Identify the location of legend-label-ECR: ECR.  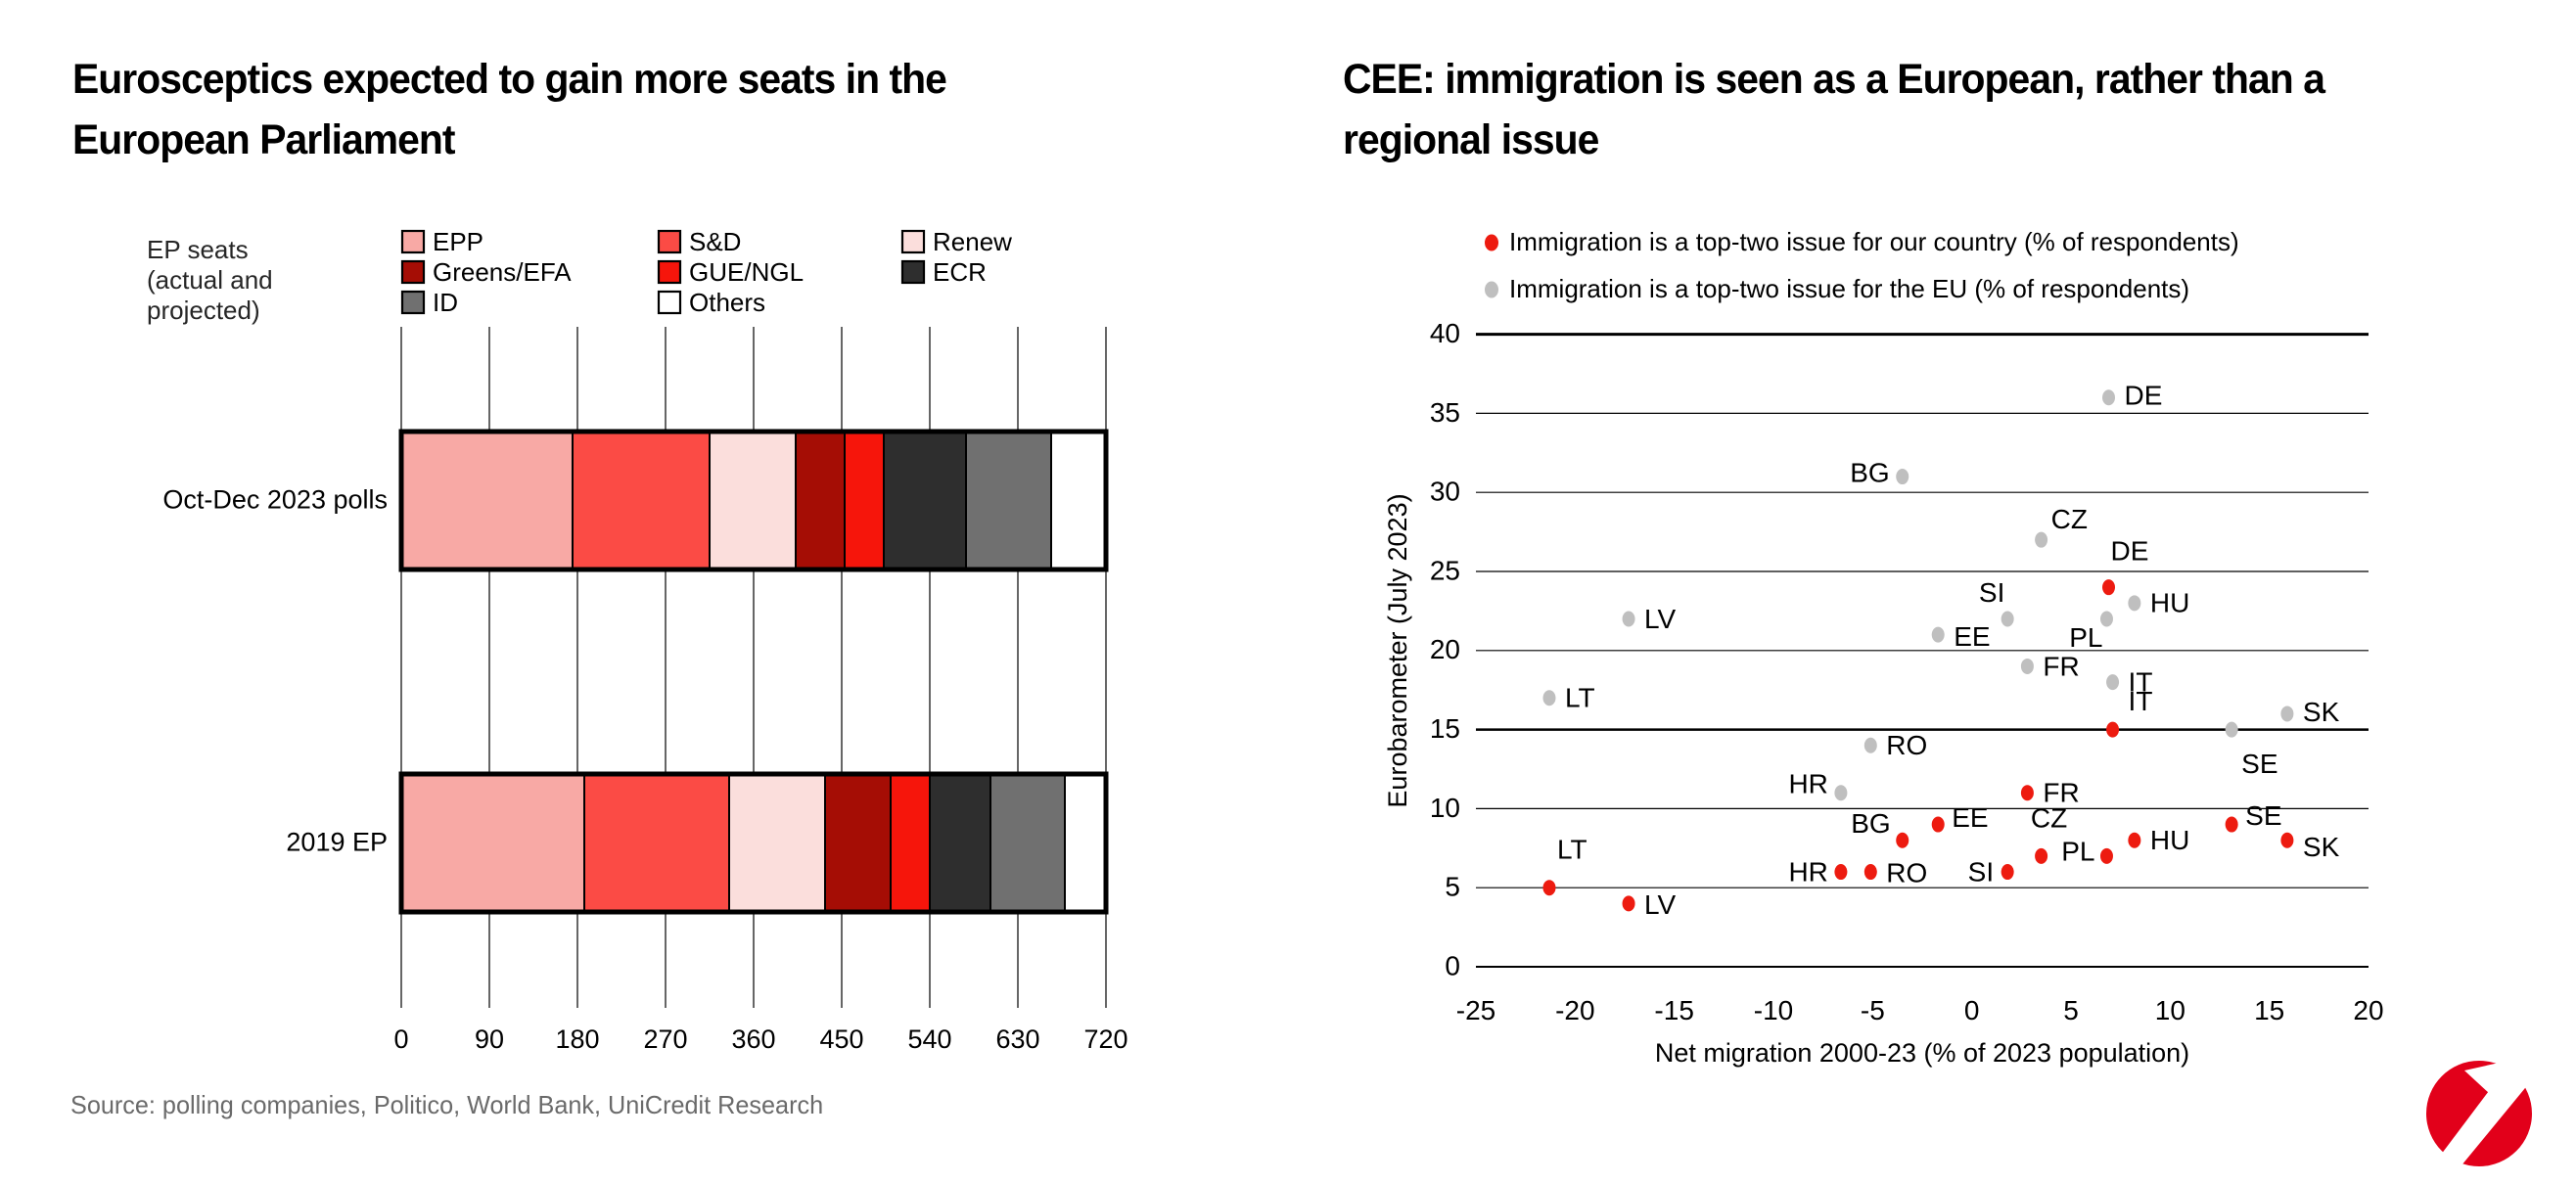
(960, 272).